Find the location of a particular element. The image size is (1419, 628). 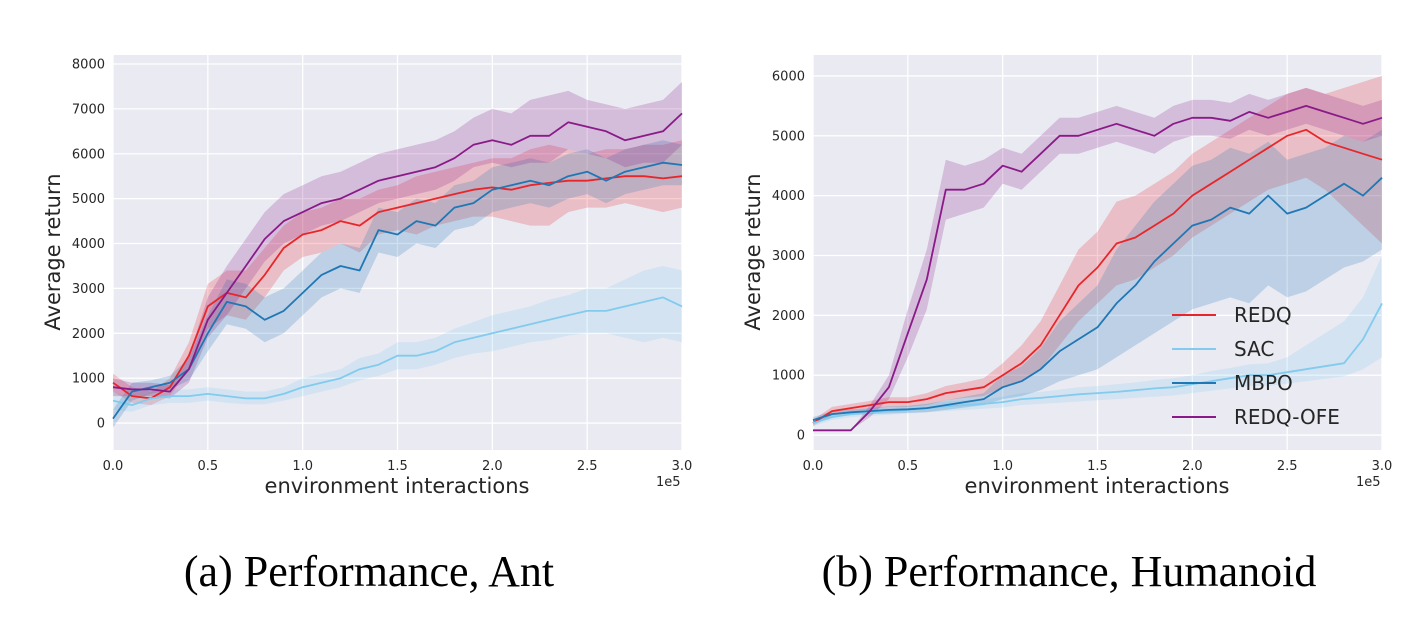

legend-label-redq-ofe: REDQ-OFE is located at coordinates (1287, 417).